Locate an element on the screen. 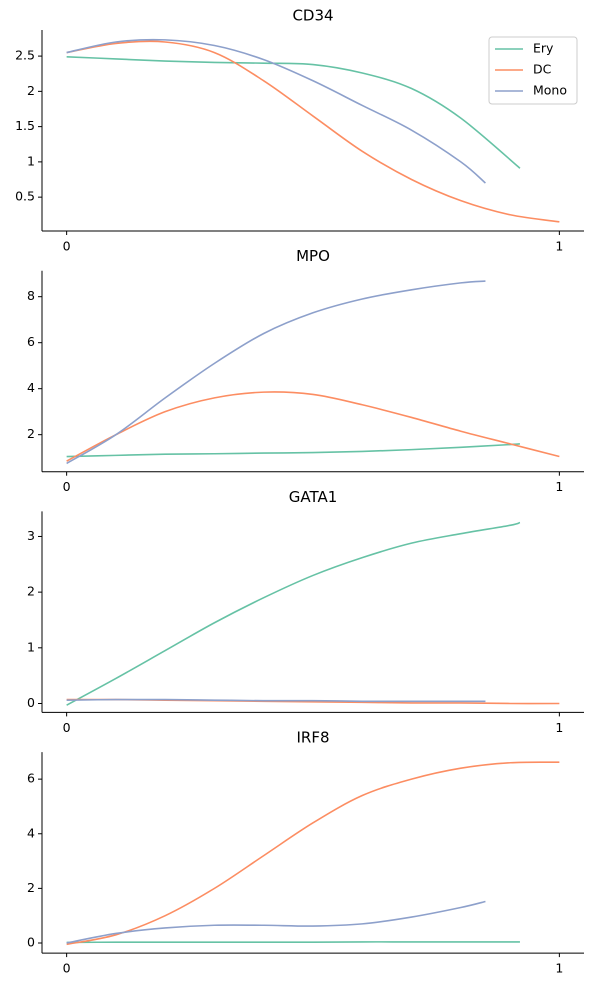 This screenshot has width=594, height=988. chart-title: IRF8 is located at coordinates (312, 738).